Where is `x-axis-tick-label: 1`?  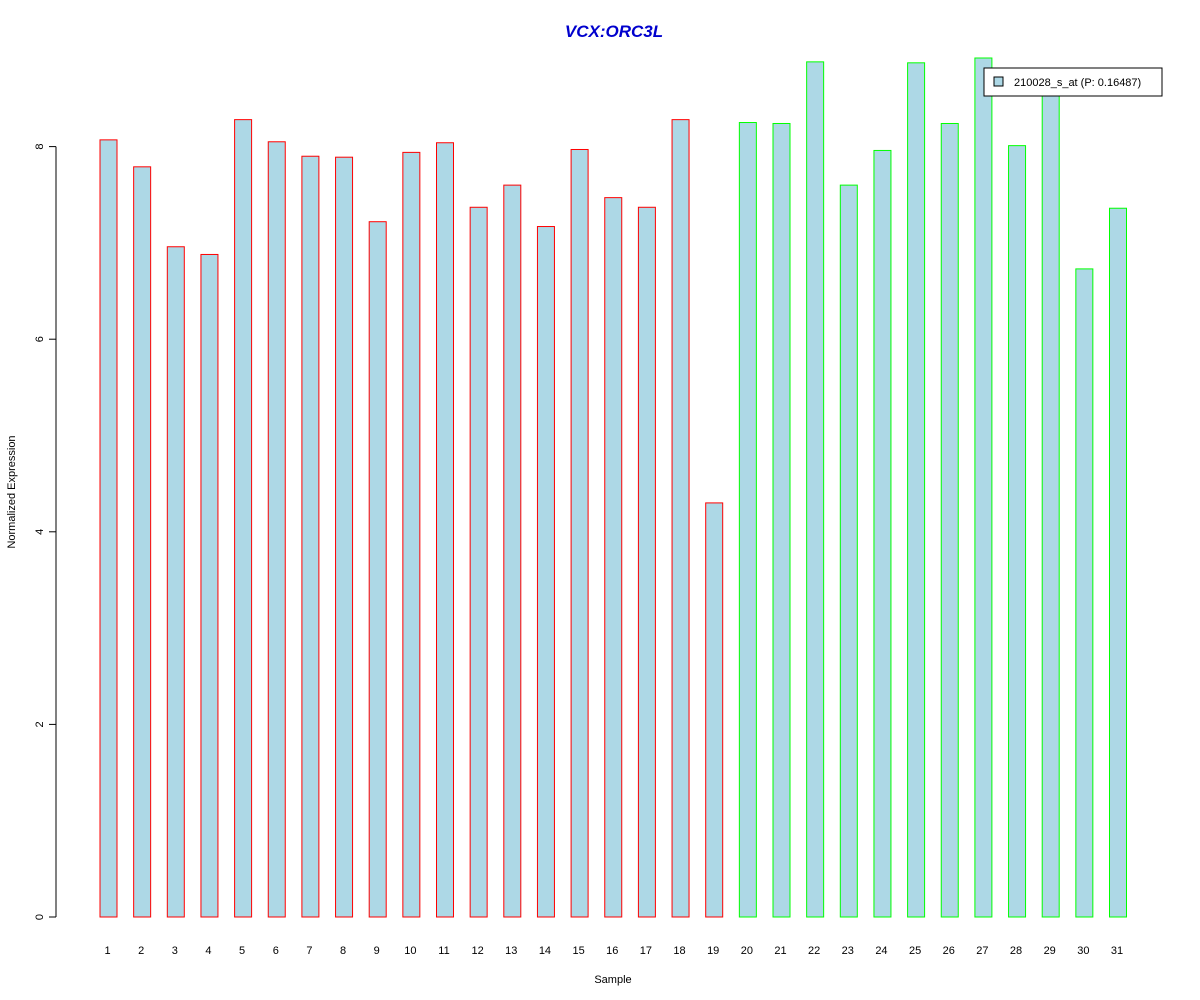 x-axis-tick-label: 1 is located at coordinates (107, 951).